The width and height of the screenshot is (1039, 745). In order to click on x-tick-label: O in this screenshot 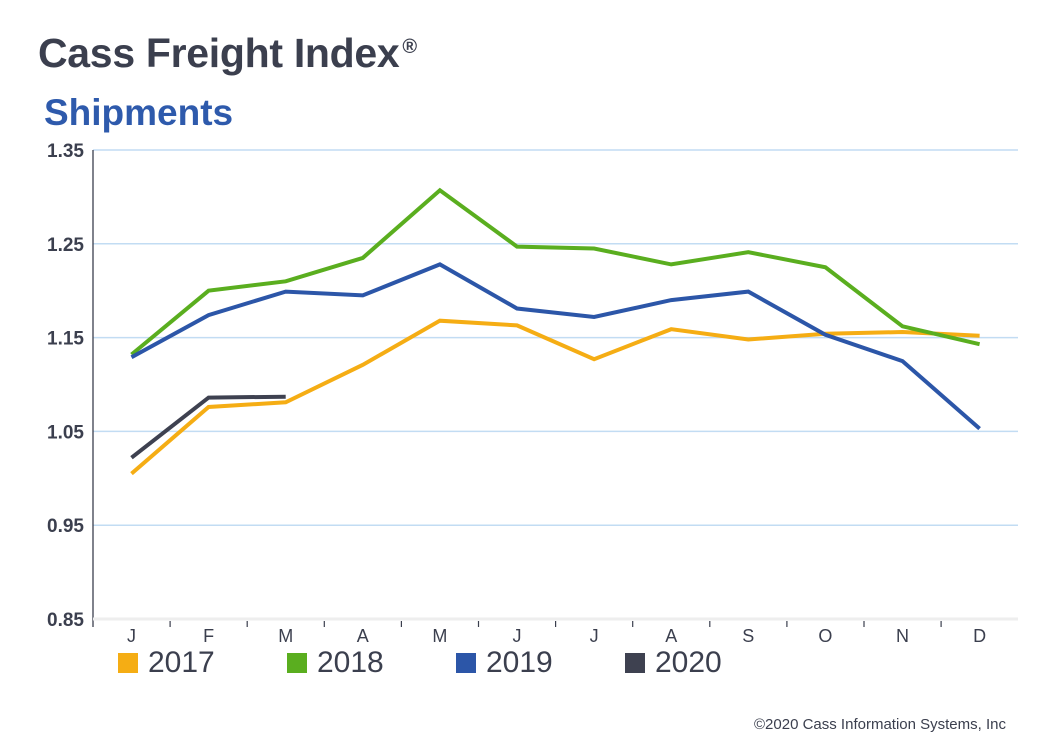, I will do `click(825, 636)`.